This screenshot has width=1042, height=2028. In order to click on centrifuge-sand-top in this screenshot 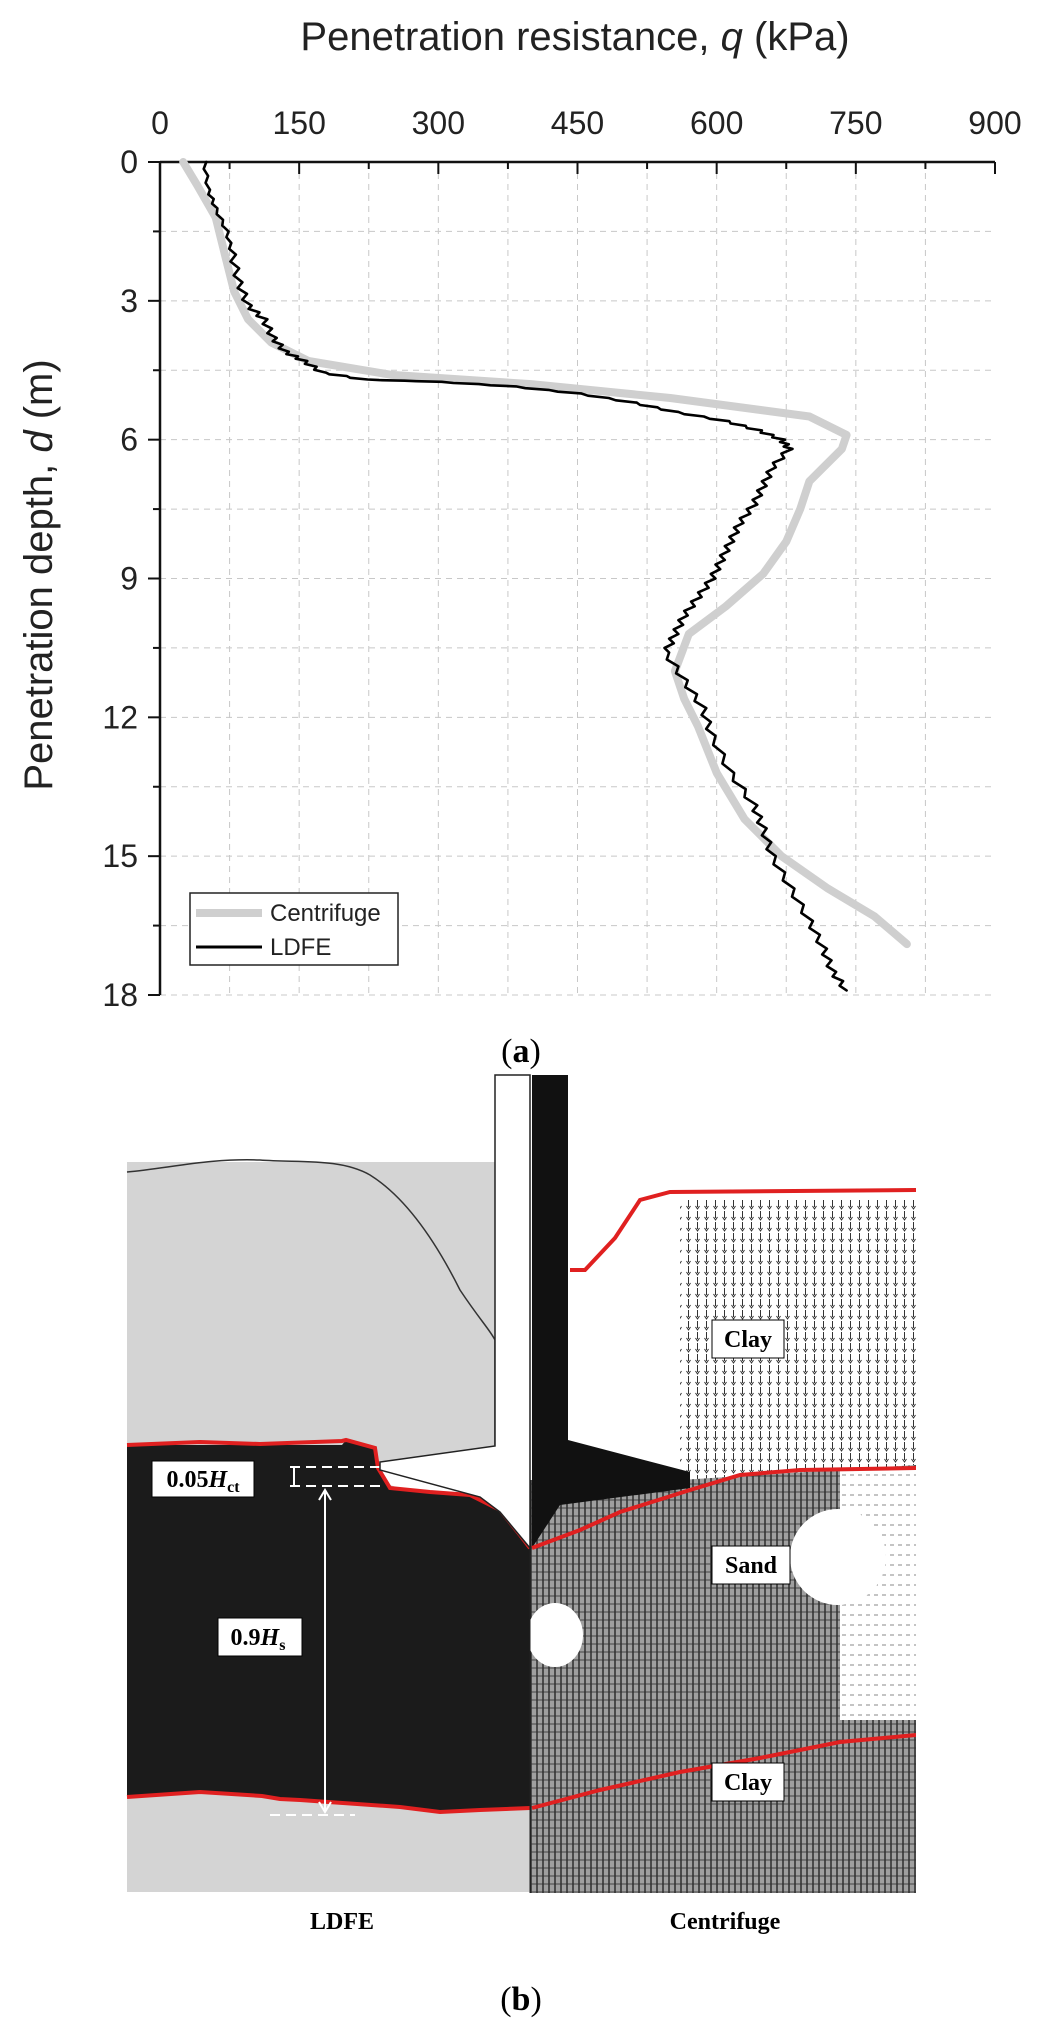, I will do `click(723, 1508)`.